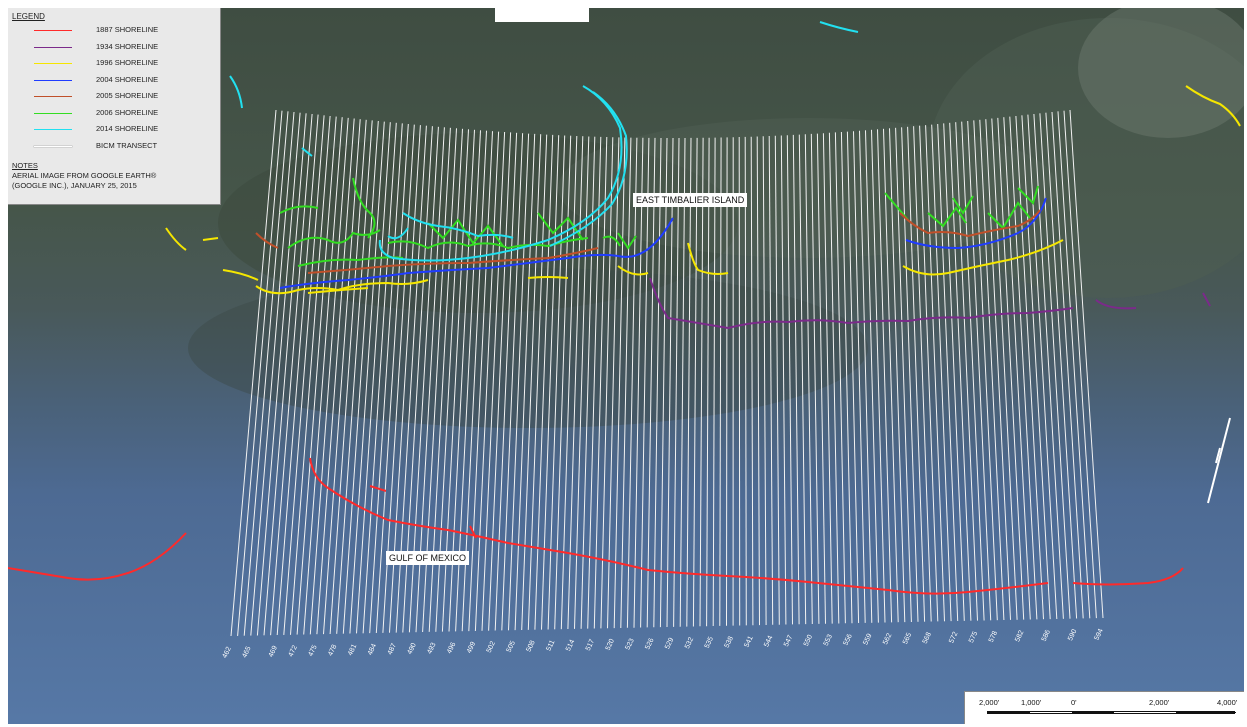 The height and width of the screenshot is (727, 1247). What do you see at coordinates (1111, 712) in the screenshot?
I see `scale-bar-graphic` at bounding box center [1111, 712].